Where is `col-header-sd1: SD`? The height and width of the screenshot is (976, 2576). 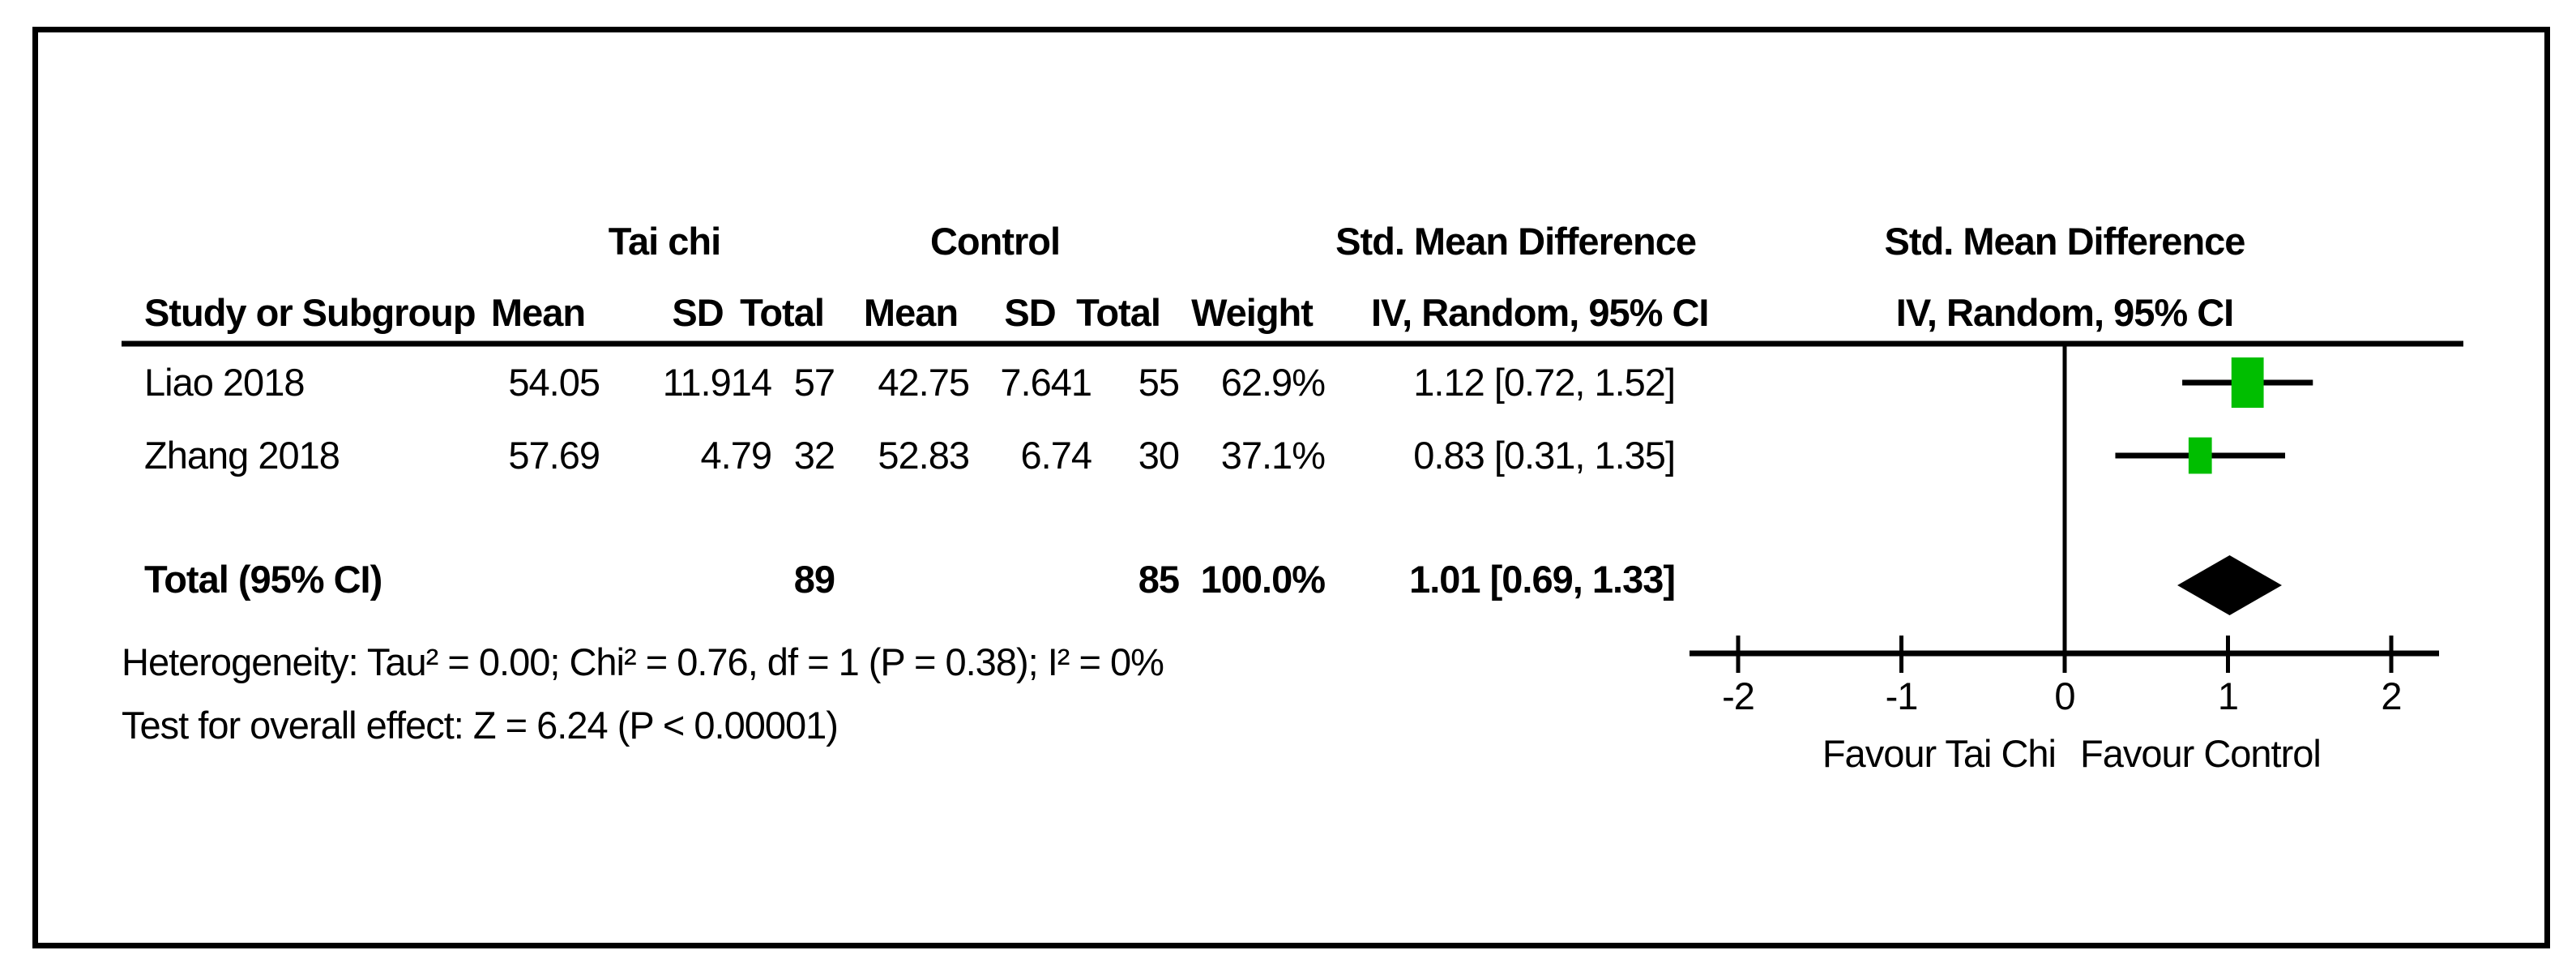
col-header-sd1: SD is located at coordinates (698, 312).